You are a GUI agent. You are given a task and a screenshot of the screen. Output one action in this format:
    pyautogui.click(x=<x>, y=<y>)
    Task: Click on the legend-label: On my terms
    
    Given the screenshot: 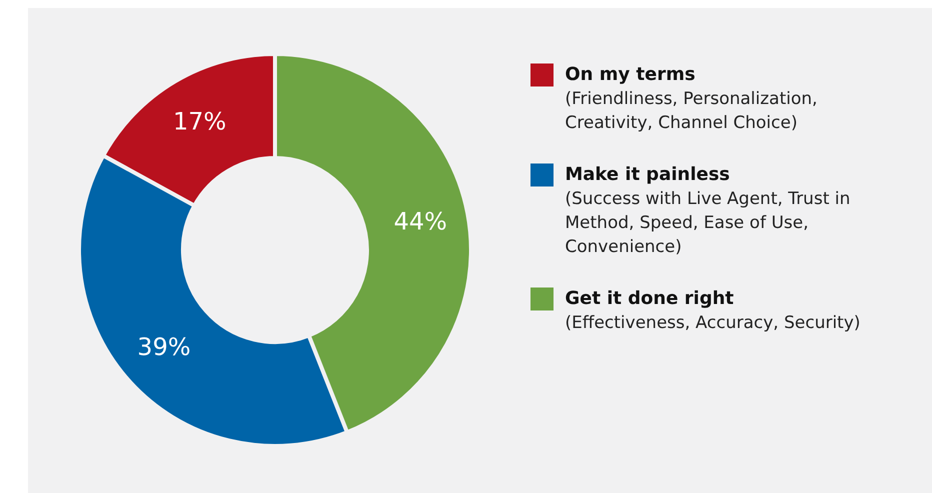 What is the action you would take?
    pyautogui.click(x=630, y=74)
    